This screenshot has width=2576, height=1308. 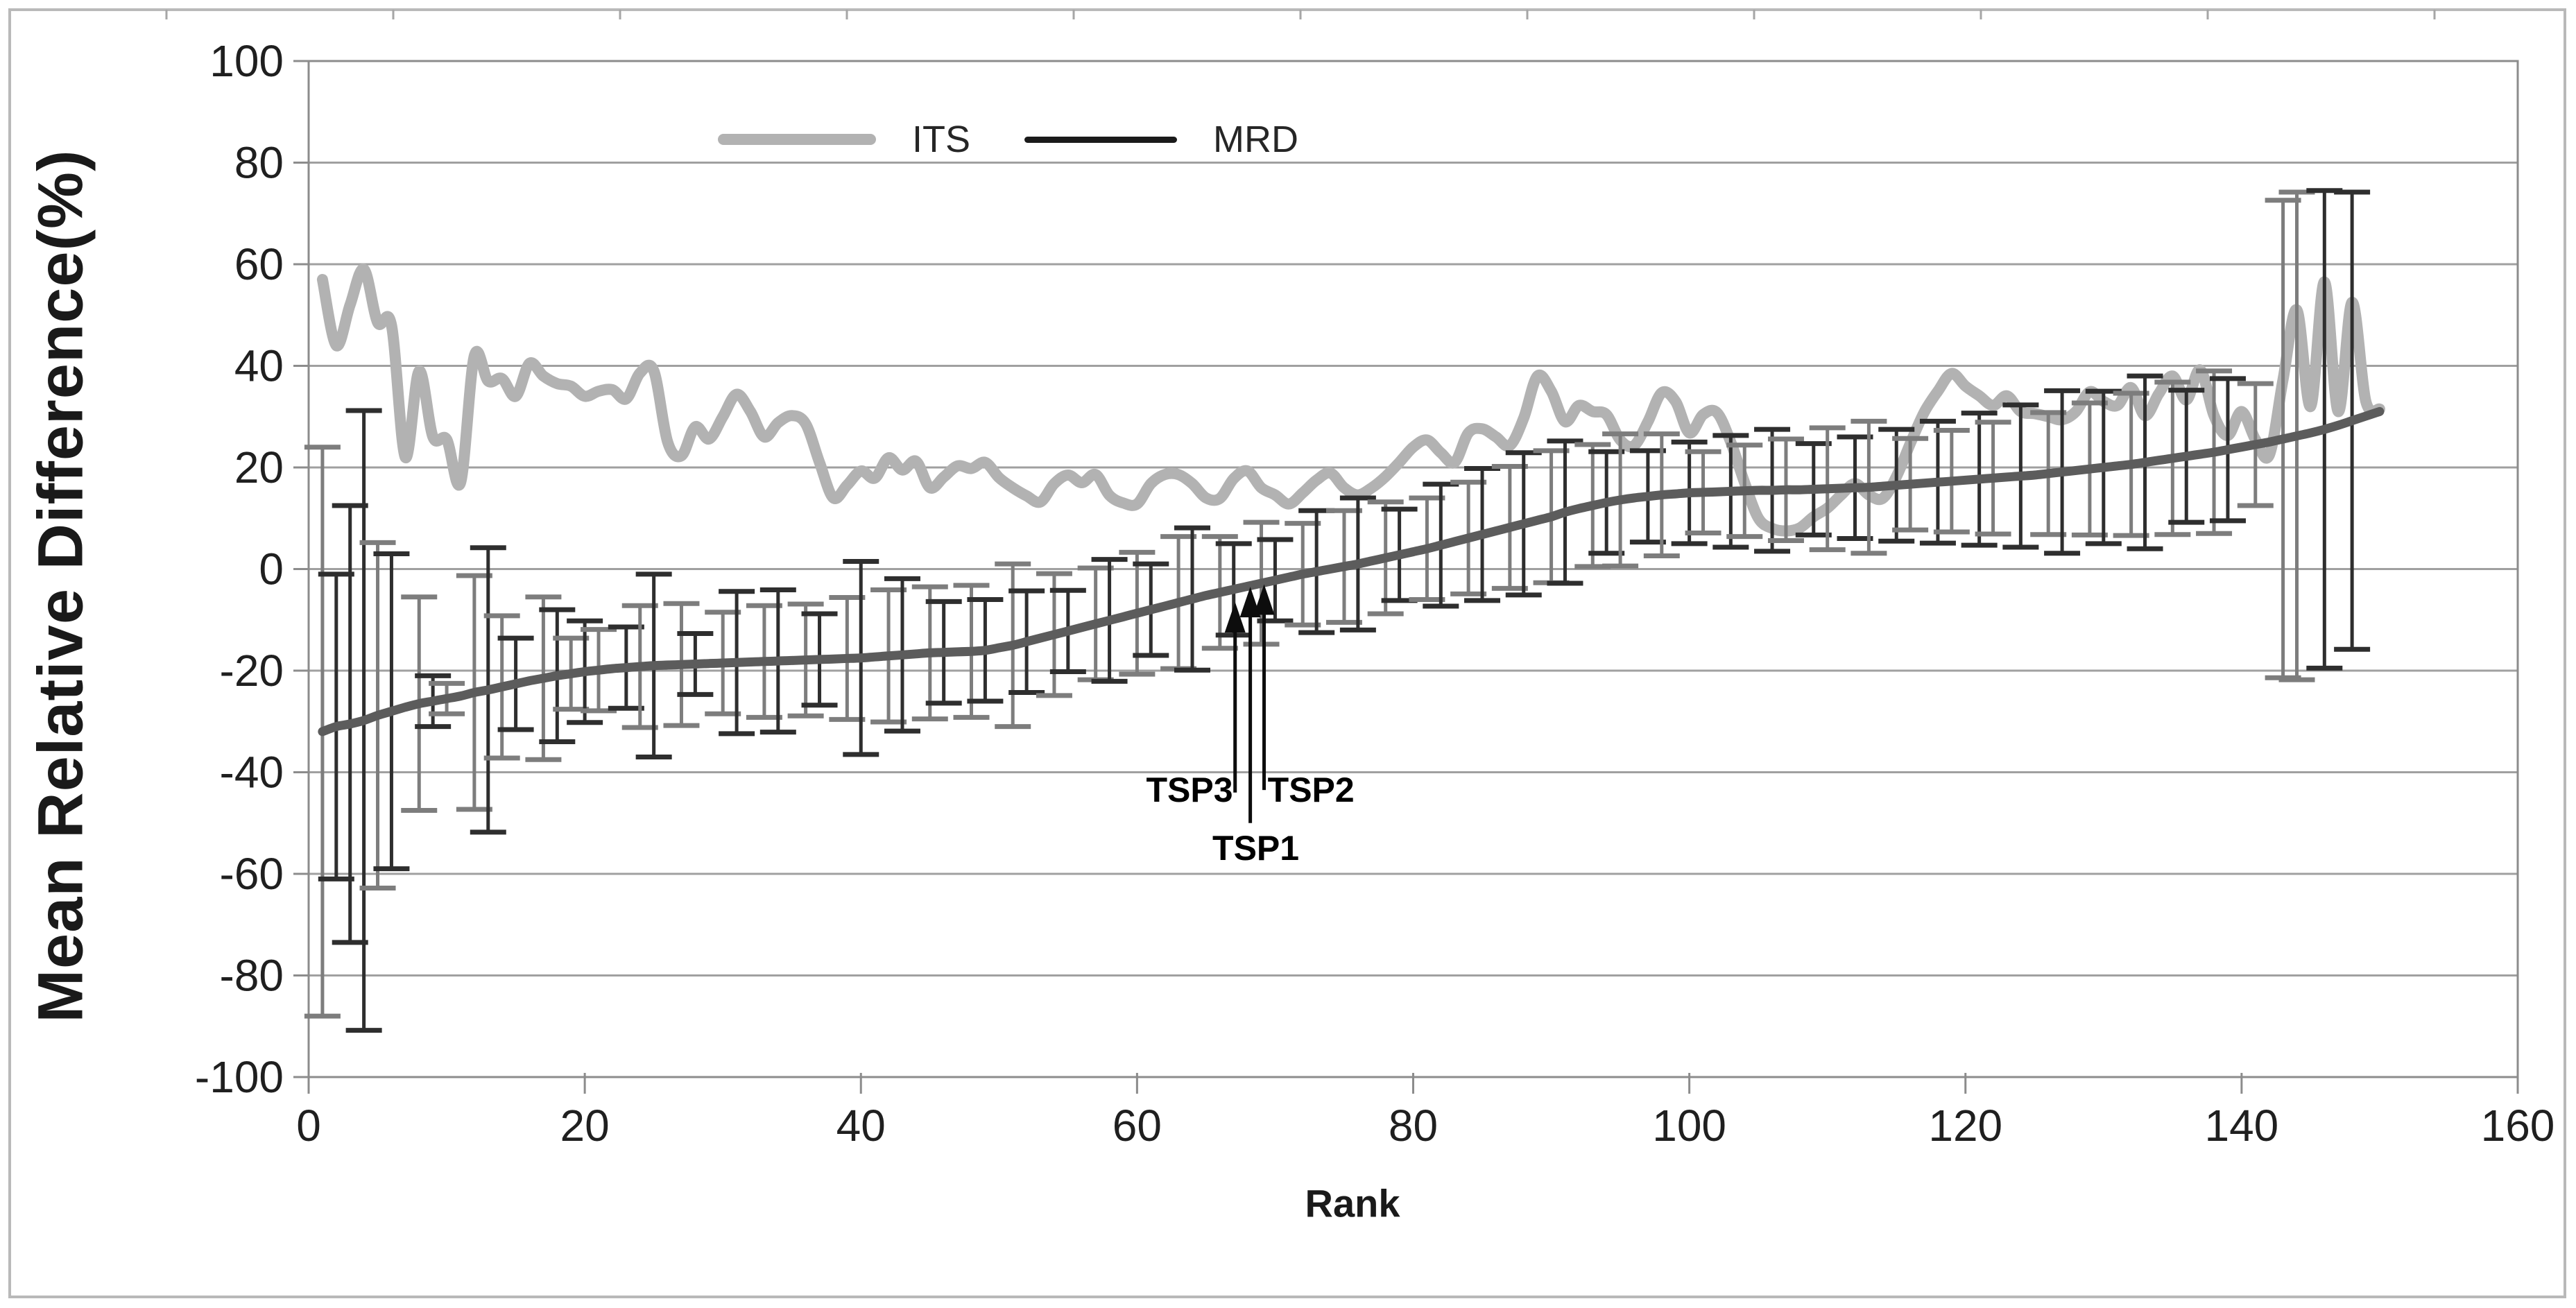 What do you see at coordinates (1352, 1203) in the screenshot?
I see `x-axis-title: Rank` at bounding box center [1352, 1203].